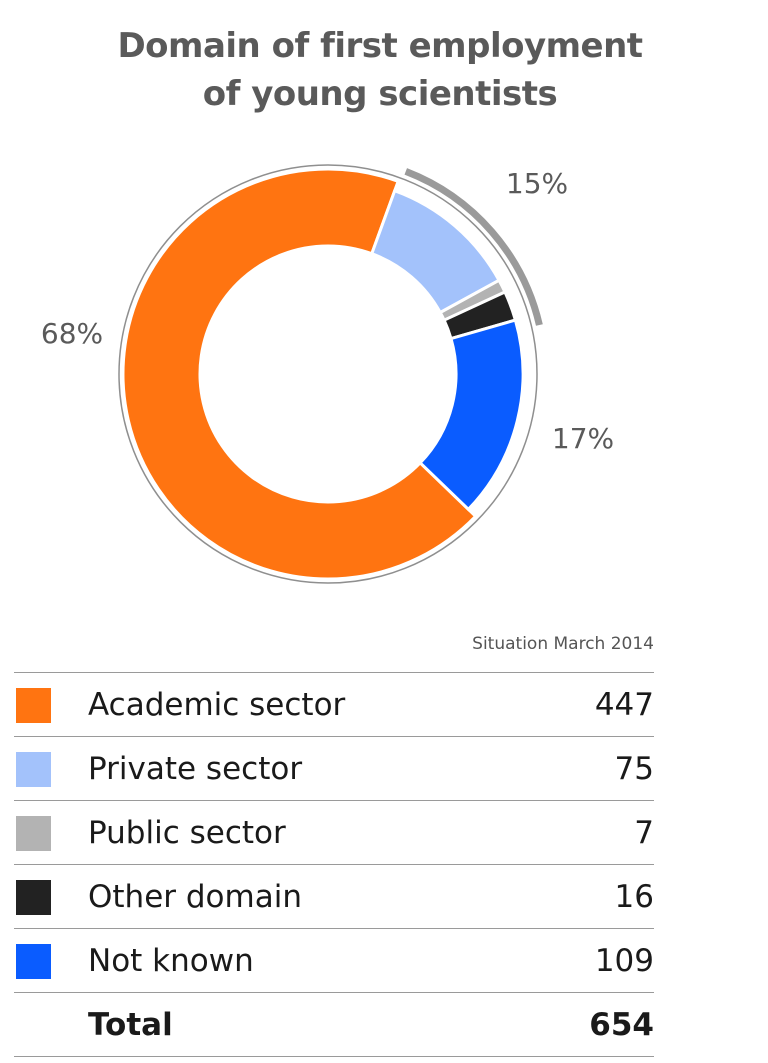  I want to click on slice-not-known, so click(471, 415).